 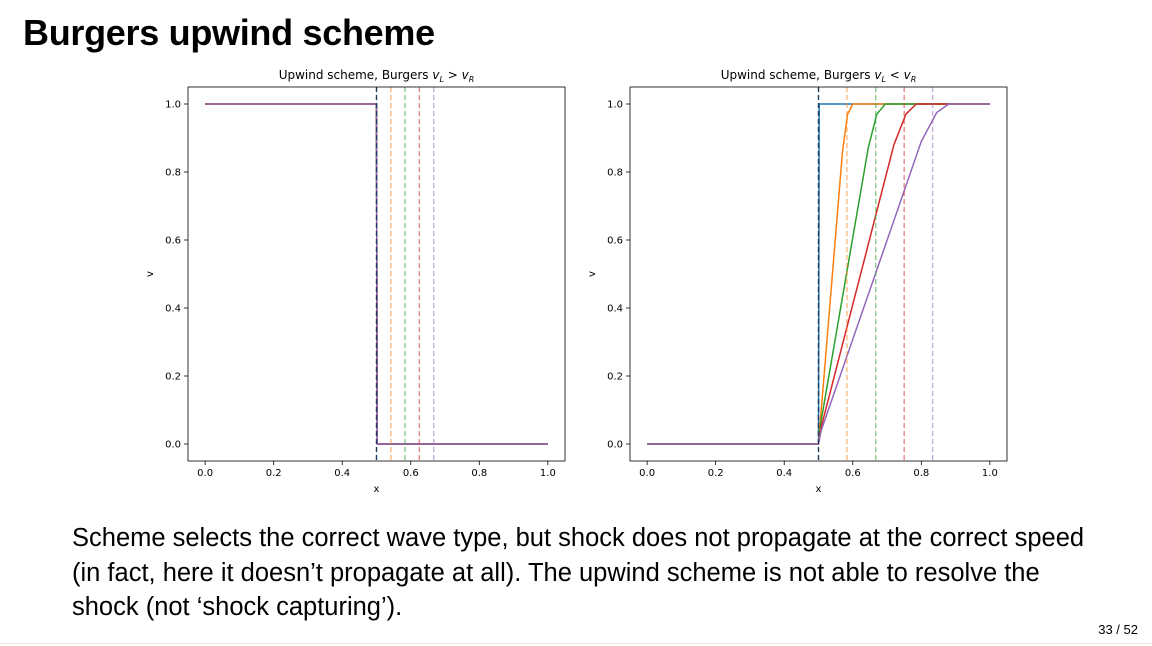 What do you see at coordinates (377, 76) in the screenshot?
I see `chart-title: Upwind scheme, Burgers vL > vR` at bounding box center [377, 76].